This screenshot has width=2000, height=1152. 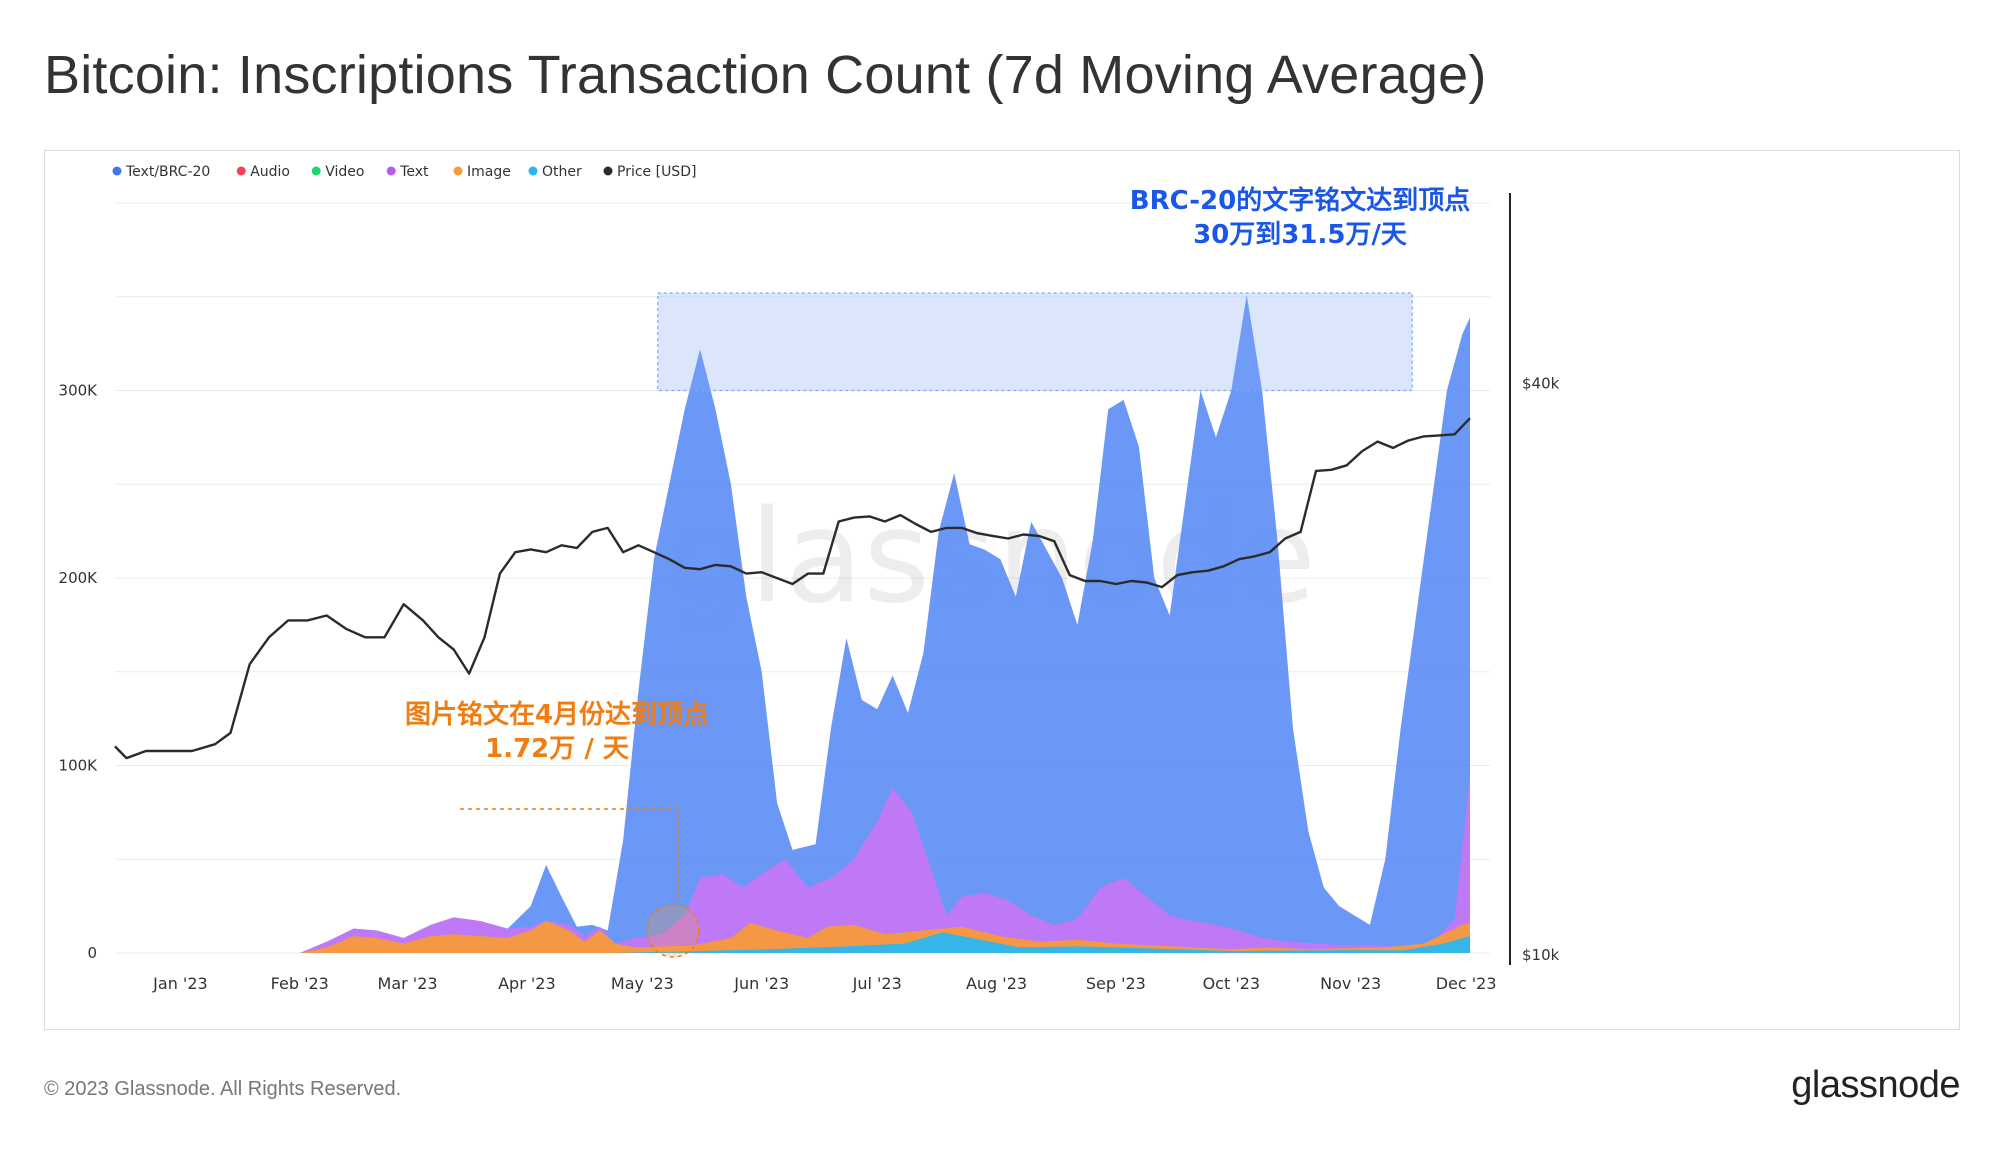 What do you see at coordinates (344, 172) in the screenshot?
I see `legend-label: Video` at bounding box center [344, 172].